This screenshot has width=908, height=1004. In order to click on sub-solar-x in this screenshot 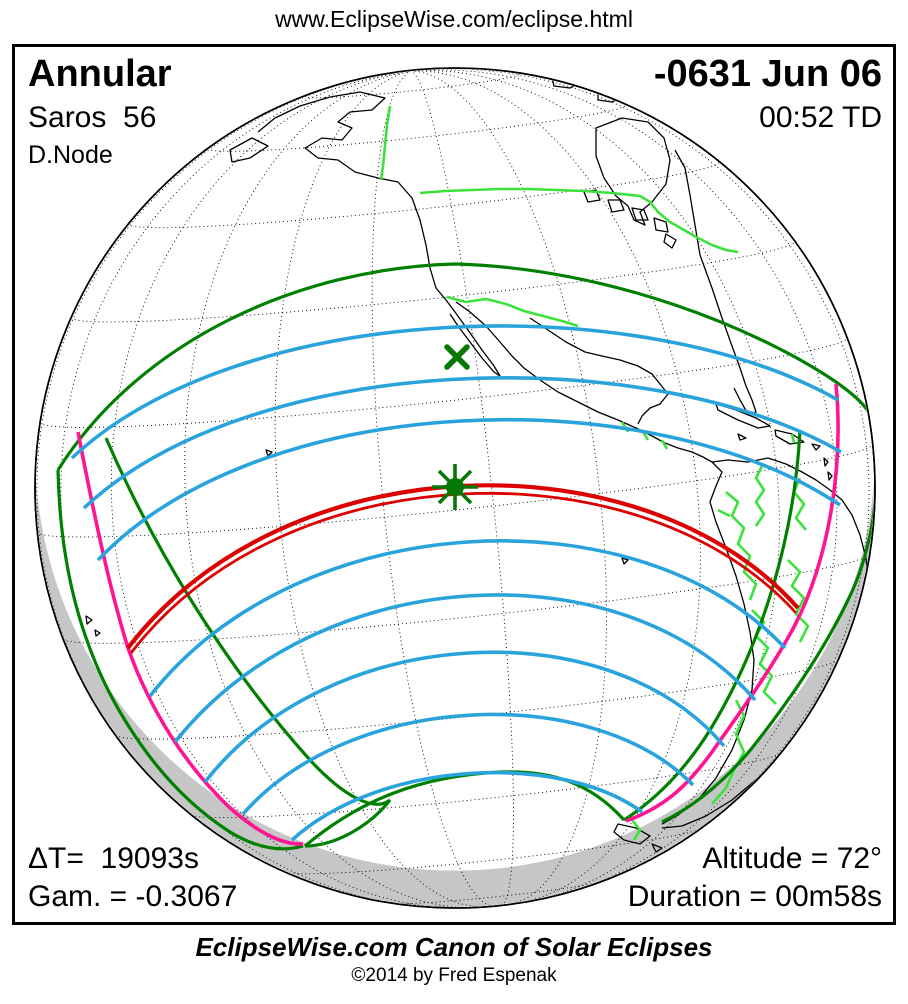, I will do `click(457, 357)`.